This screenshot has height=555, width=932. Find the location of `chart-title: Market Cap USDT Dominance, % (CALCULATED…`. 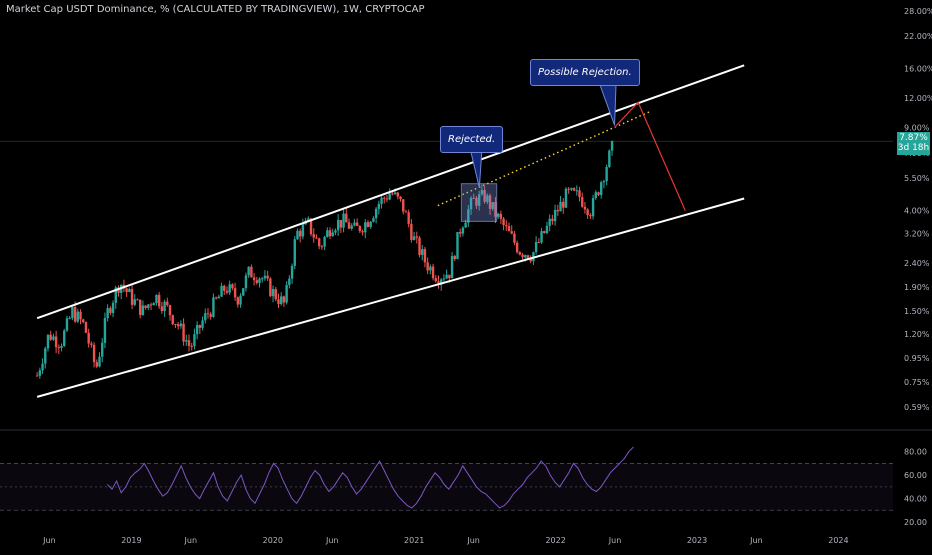

chart-title: Market Cap USDT Dominance, % (CALCULATED… is located at coordinates (215, 9).